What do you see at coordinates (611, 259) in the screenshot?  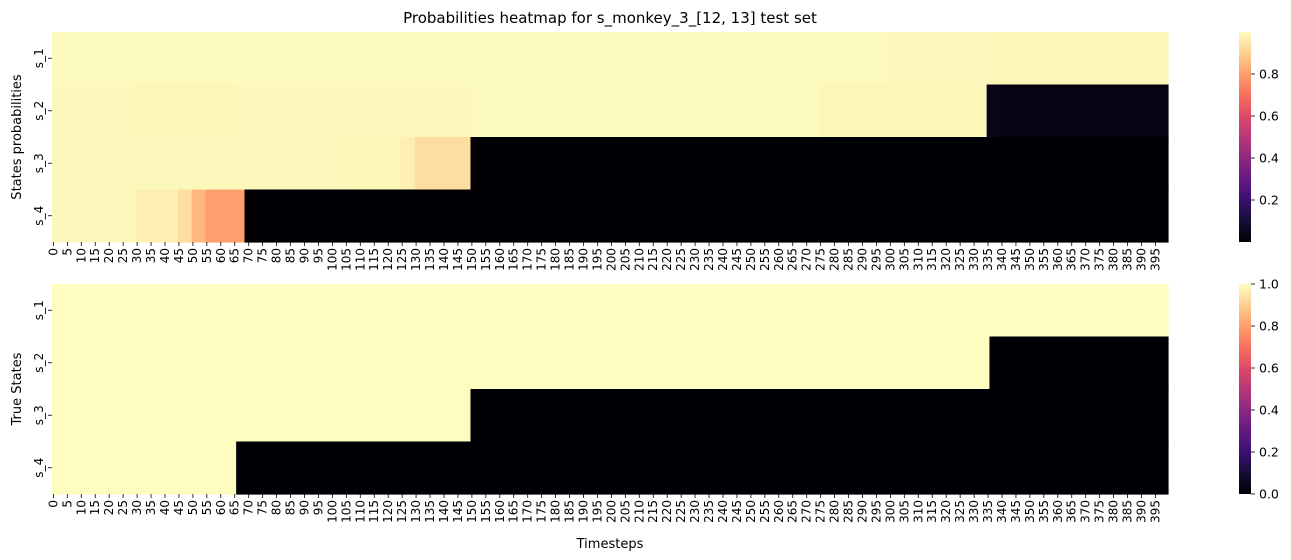 I see `x-tick-label: 200` at bounding box center [611, 259].